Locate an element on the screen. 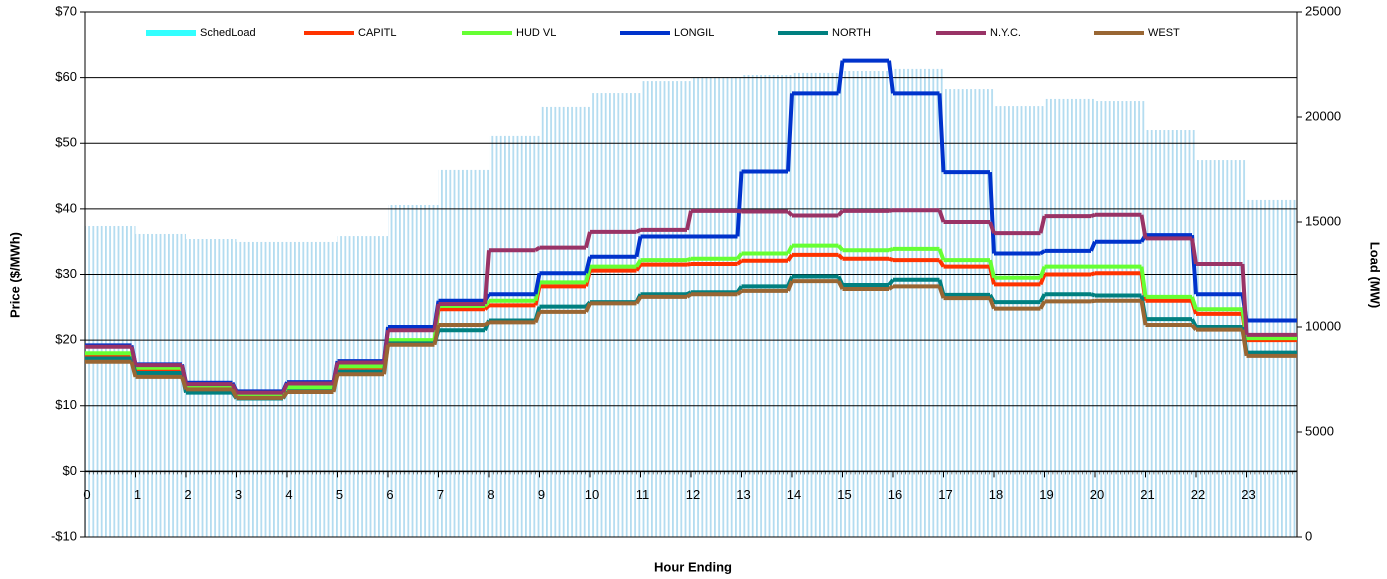  x-tick-label: 5 is located at coordinates (339, 494).